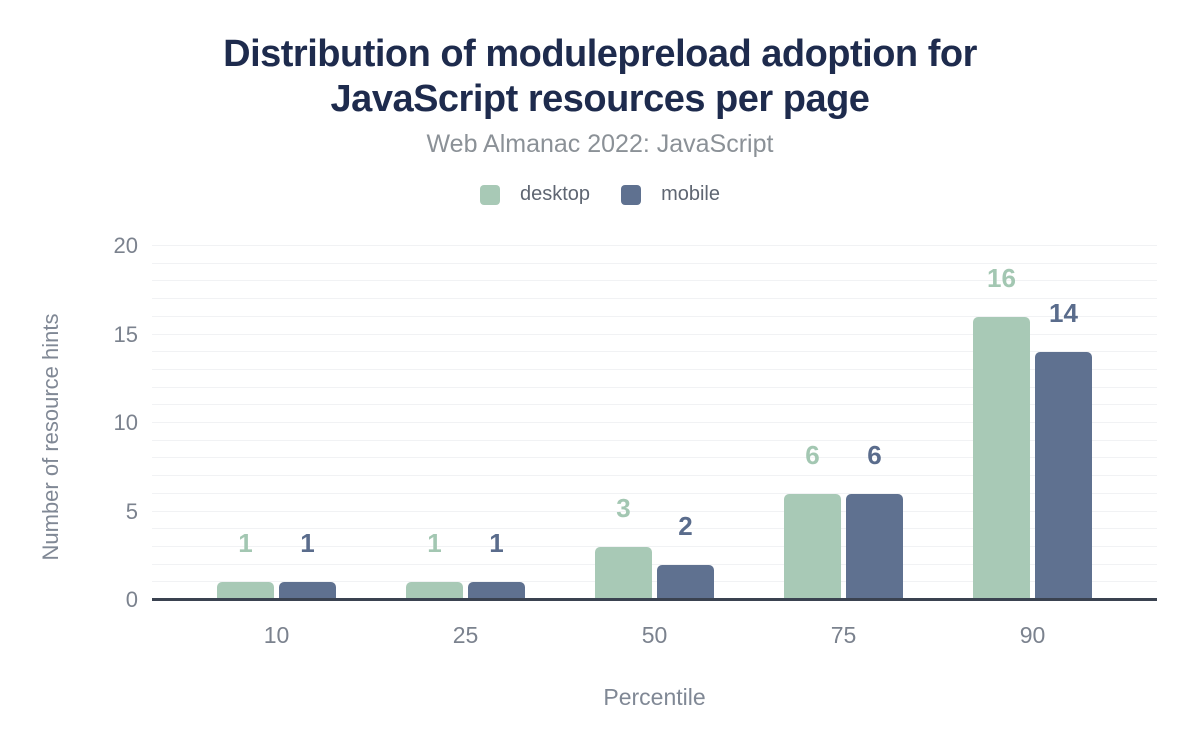 This screenshot has width=1200, height=742. What do you see at coordinates (654, 697) in the screenshot?
I see `x-axis-title: Percentile` at bounding box center [654, 697].